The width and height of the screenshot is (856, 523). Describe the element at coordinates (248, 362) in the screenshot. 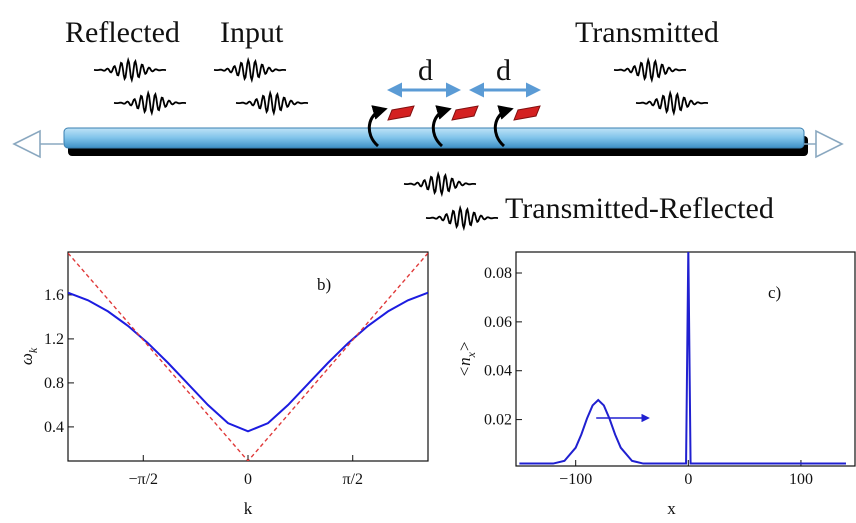

I see `data-line` at that location.